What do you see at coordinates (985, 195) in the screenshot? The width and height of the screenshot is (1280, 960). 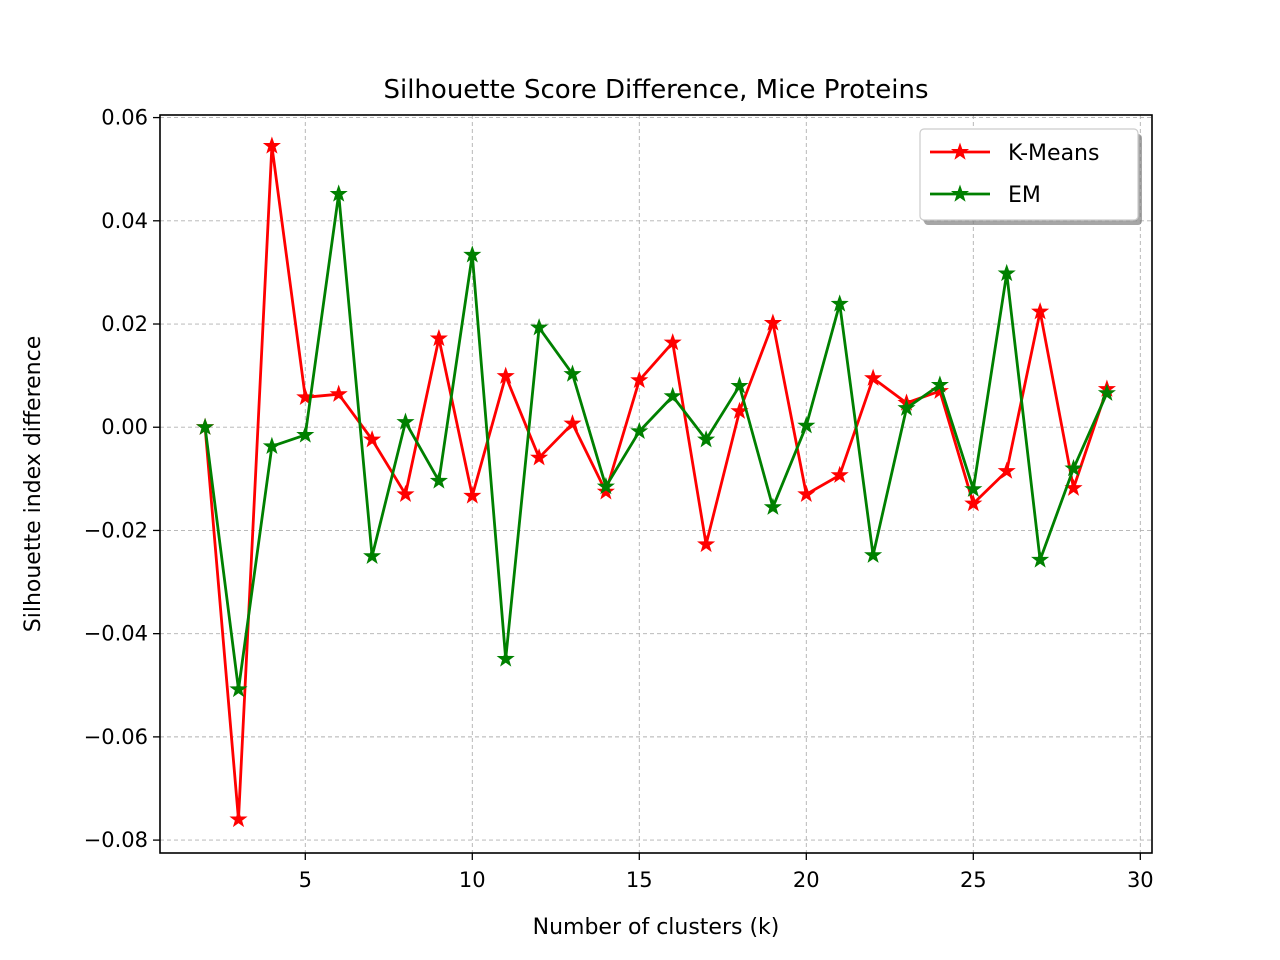 I see `legend-entry: EM` at bounding box center [985, 195].